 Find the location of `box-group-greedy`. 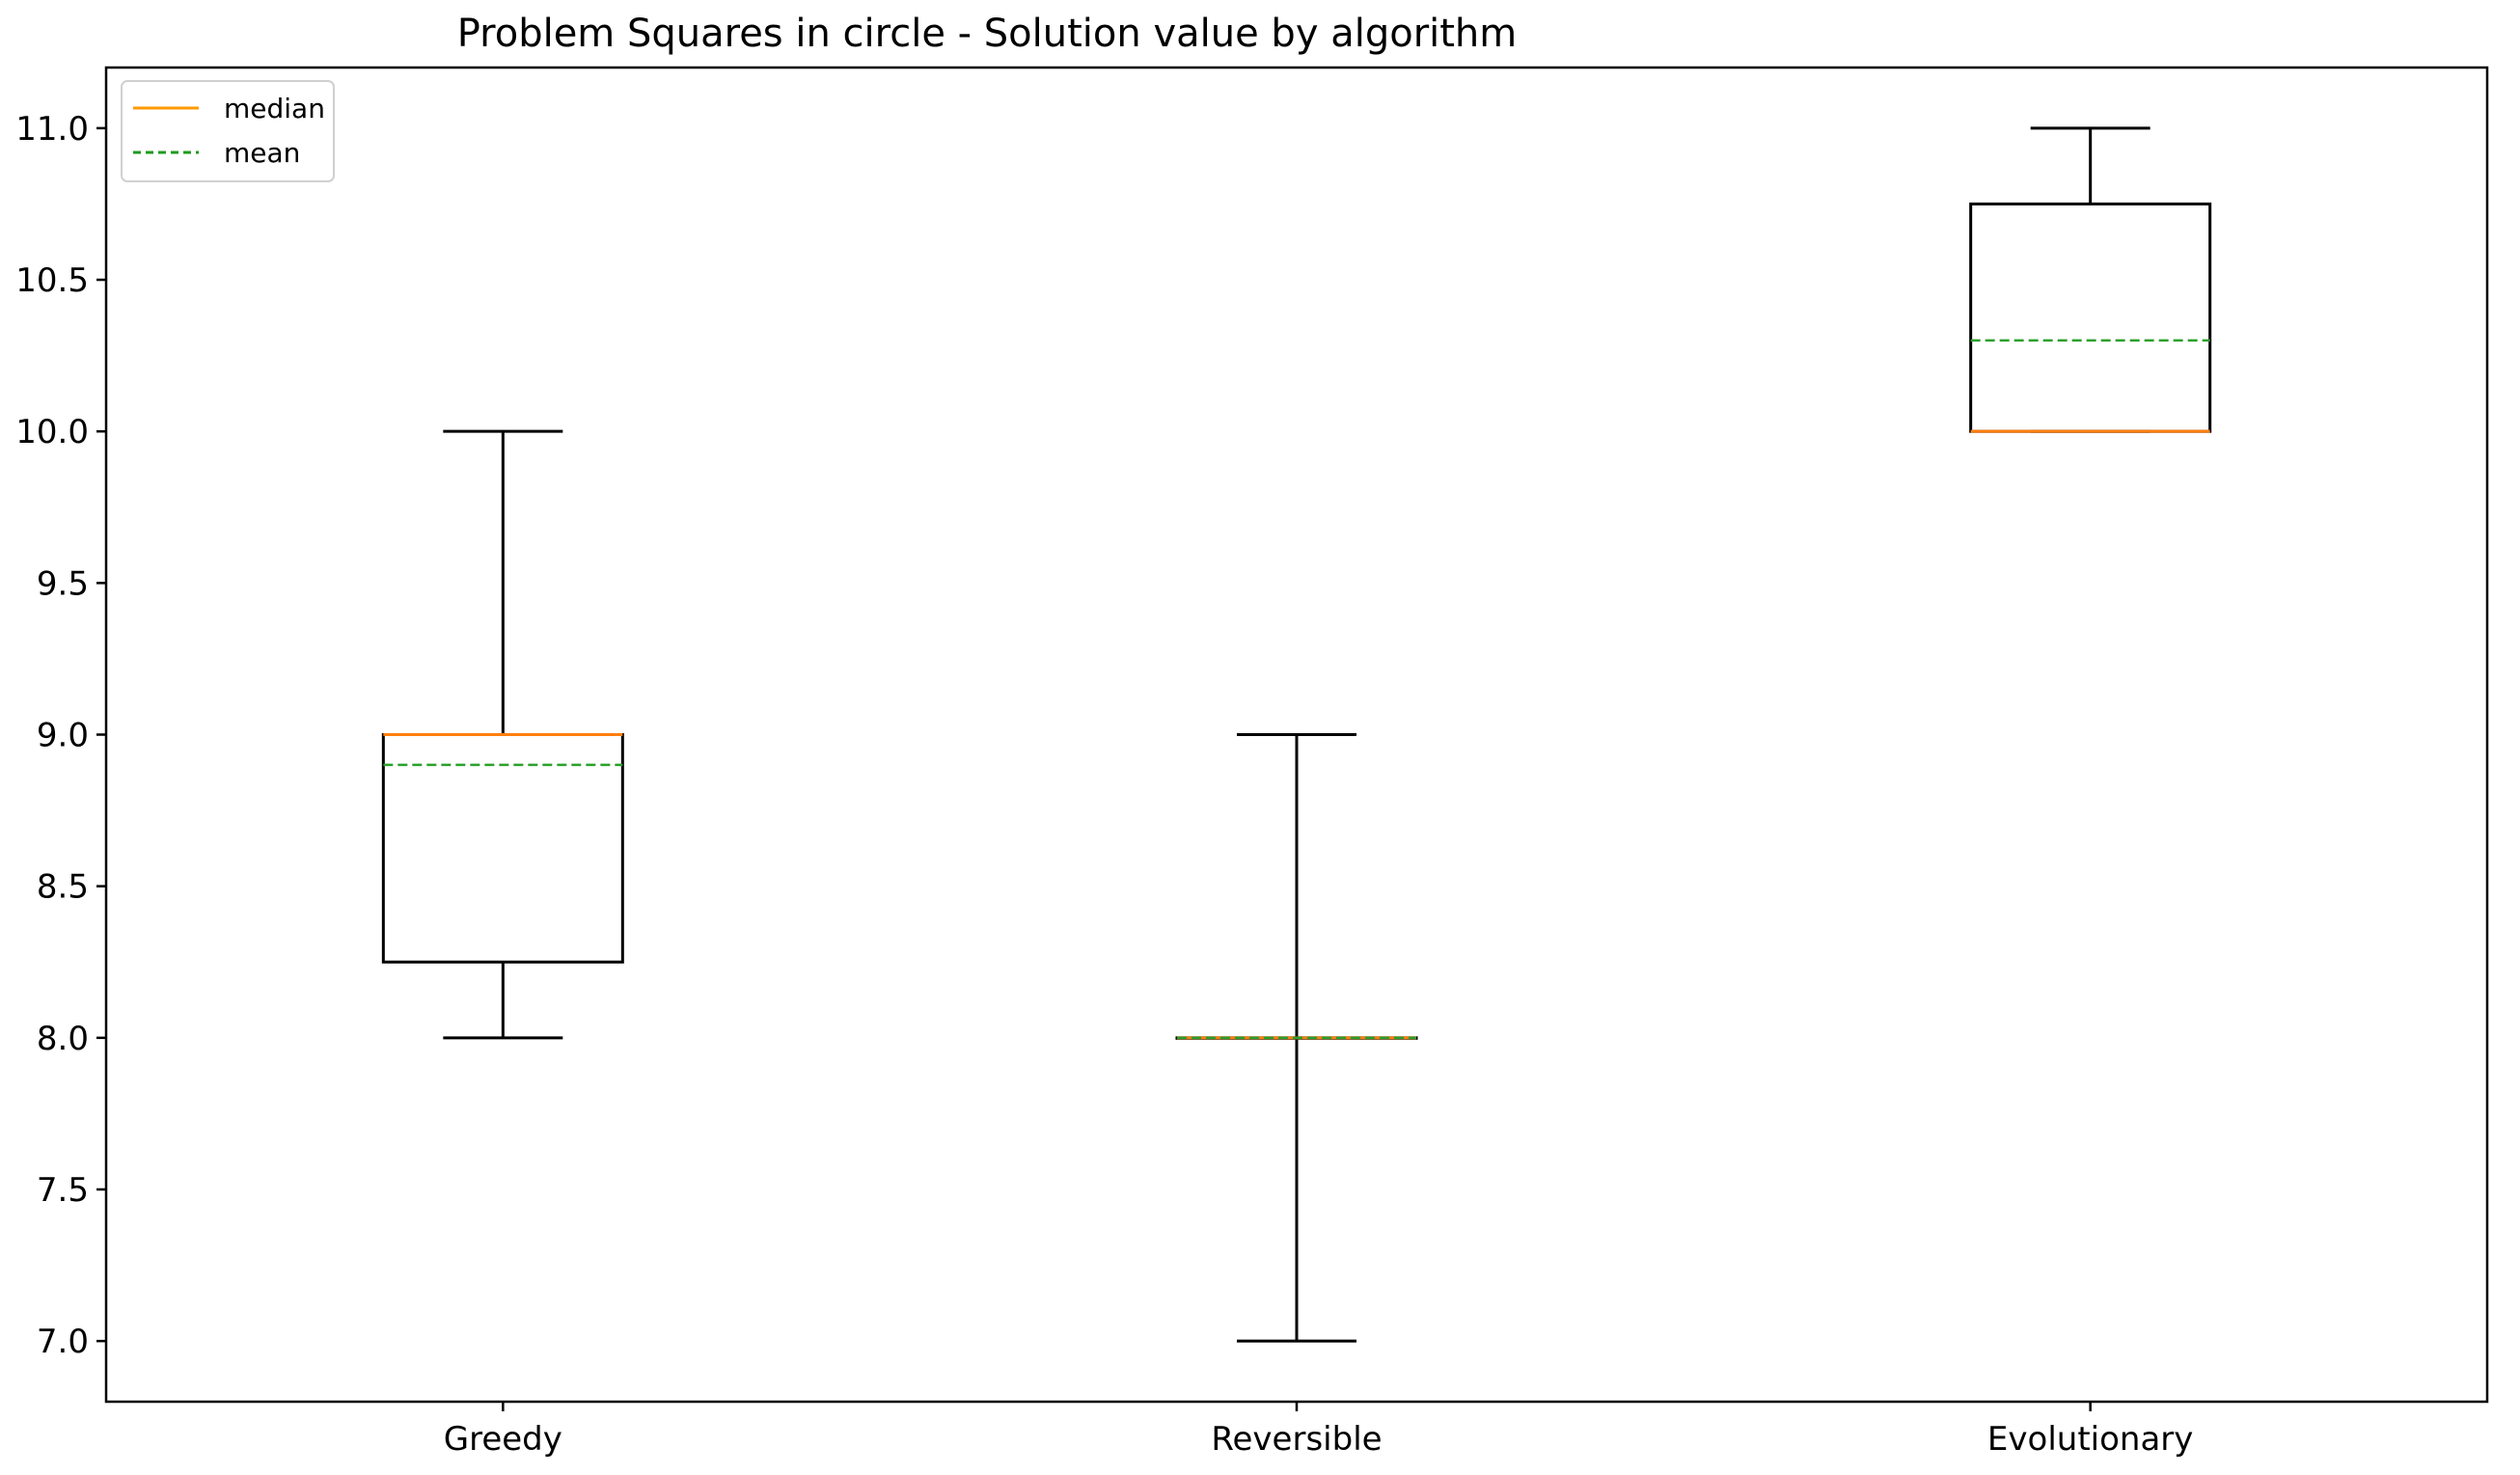

box-group-greedy is located at coordinates (503, 735).